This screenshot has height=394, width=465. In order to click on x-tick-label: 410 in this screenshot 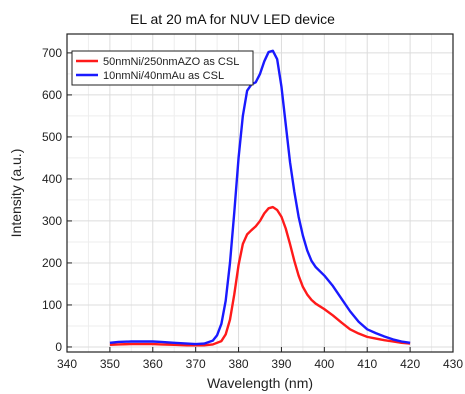, I will do `click(367, 364)`.